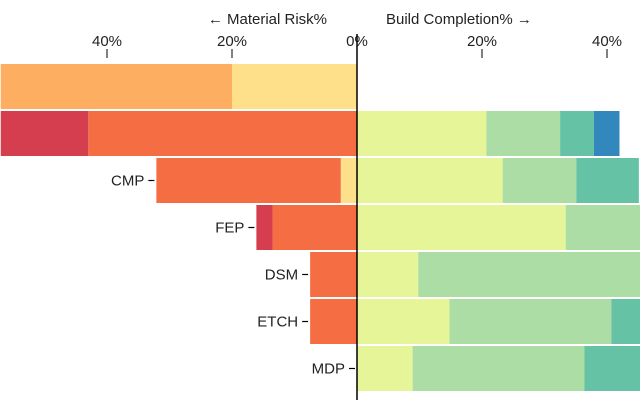 This screenshot has width=640, height=400. Describe the element at coordinates (277, 322) in the screenshot. I see `category-label: ETCH` at that location.